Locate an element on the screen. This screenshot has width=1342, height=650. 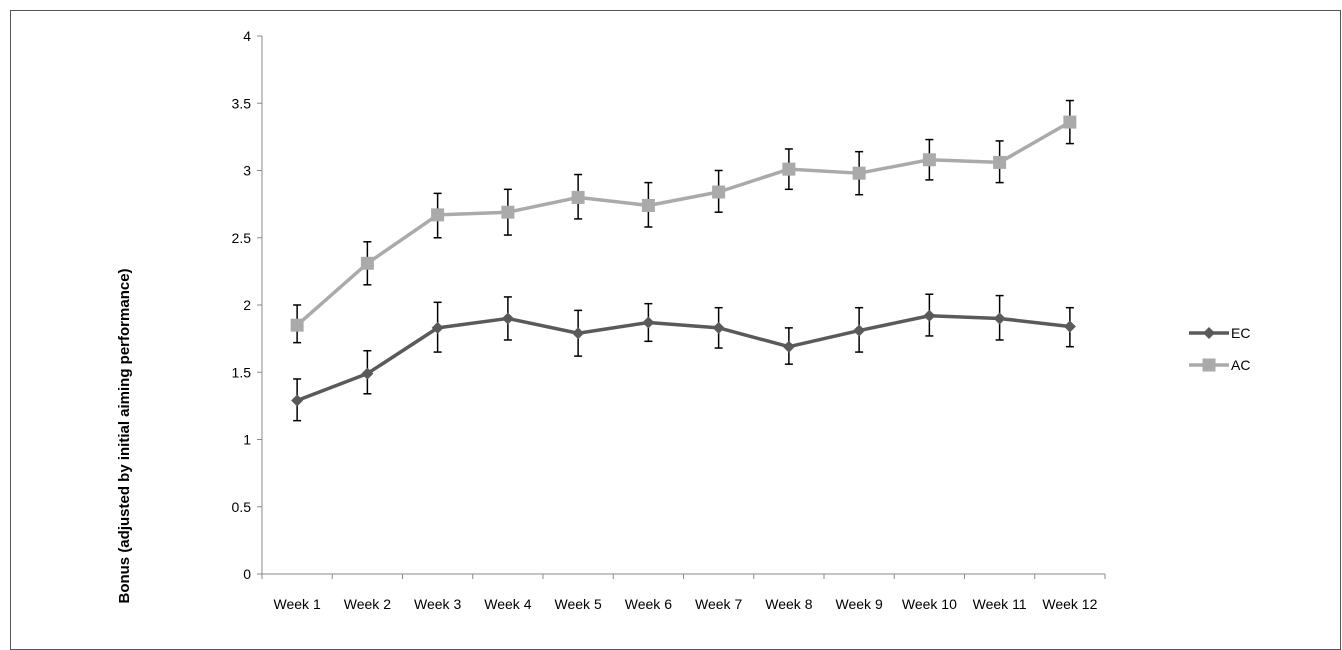
x-tick-label: Week 1 is located at coordinates (297, 604).